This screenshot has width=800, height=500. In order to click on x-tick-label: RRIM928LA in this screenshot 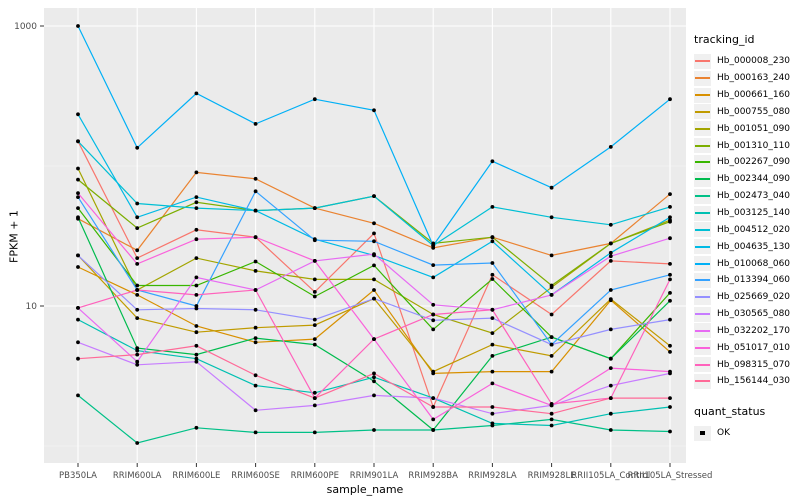, I will do `click(492, 476)`.